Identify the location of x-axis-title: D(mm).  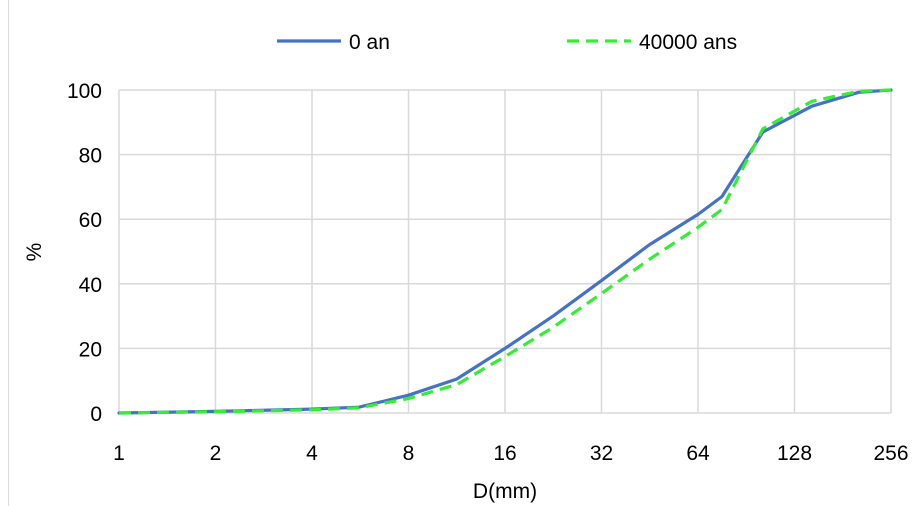
(505, 491).